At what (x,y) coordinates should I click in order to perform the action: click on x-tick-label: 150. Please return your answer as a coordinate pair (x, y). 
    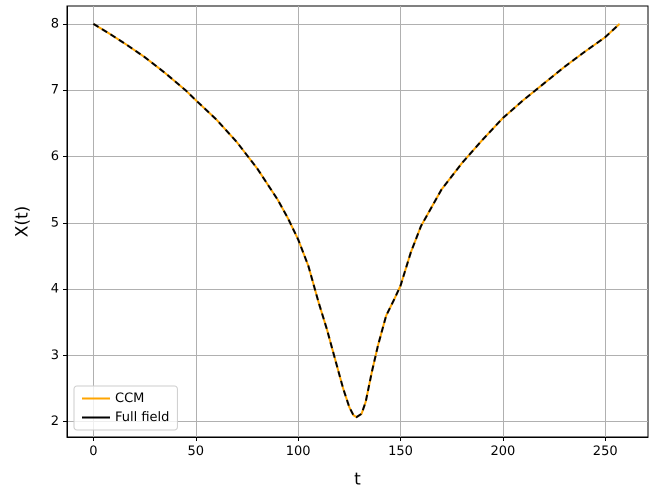
    Looking at the image, I should click on (400, 451).